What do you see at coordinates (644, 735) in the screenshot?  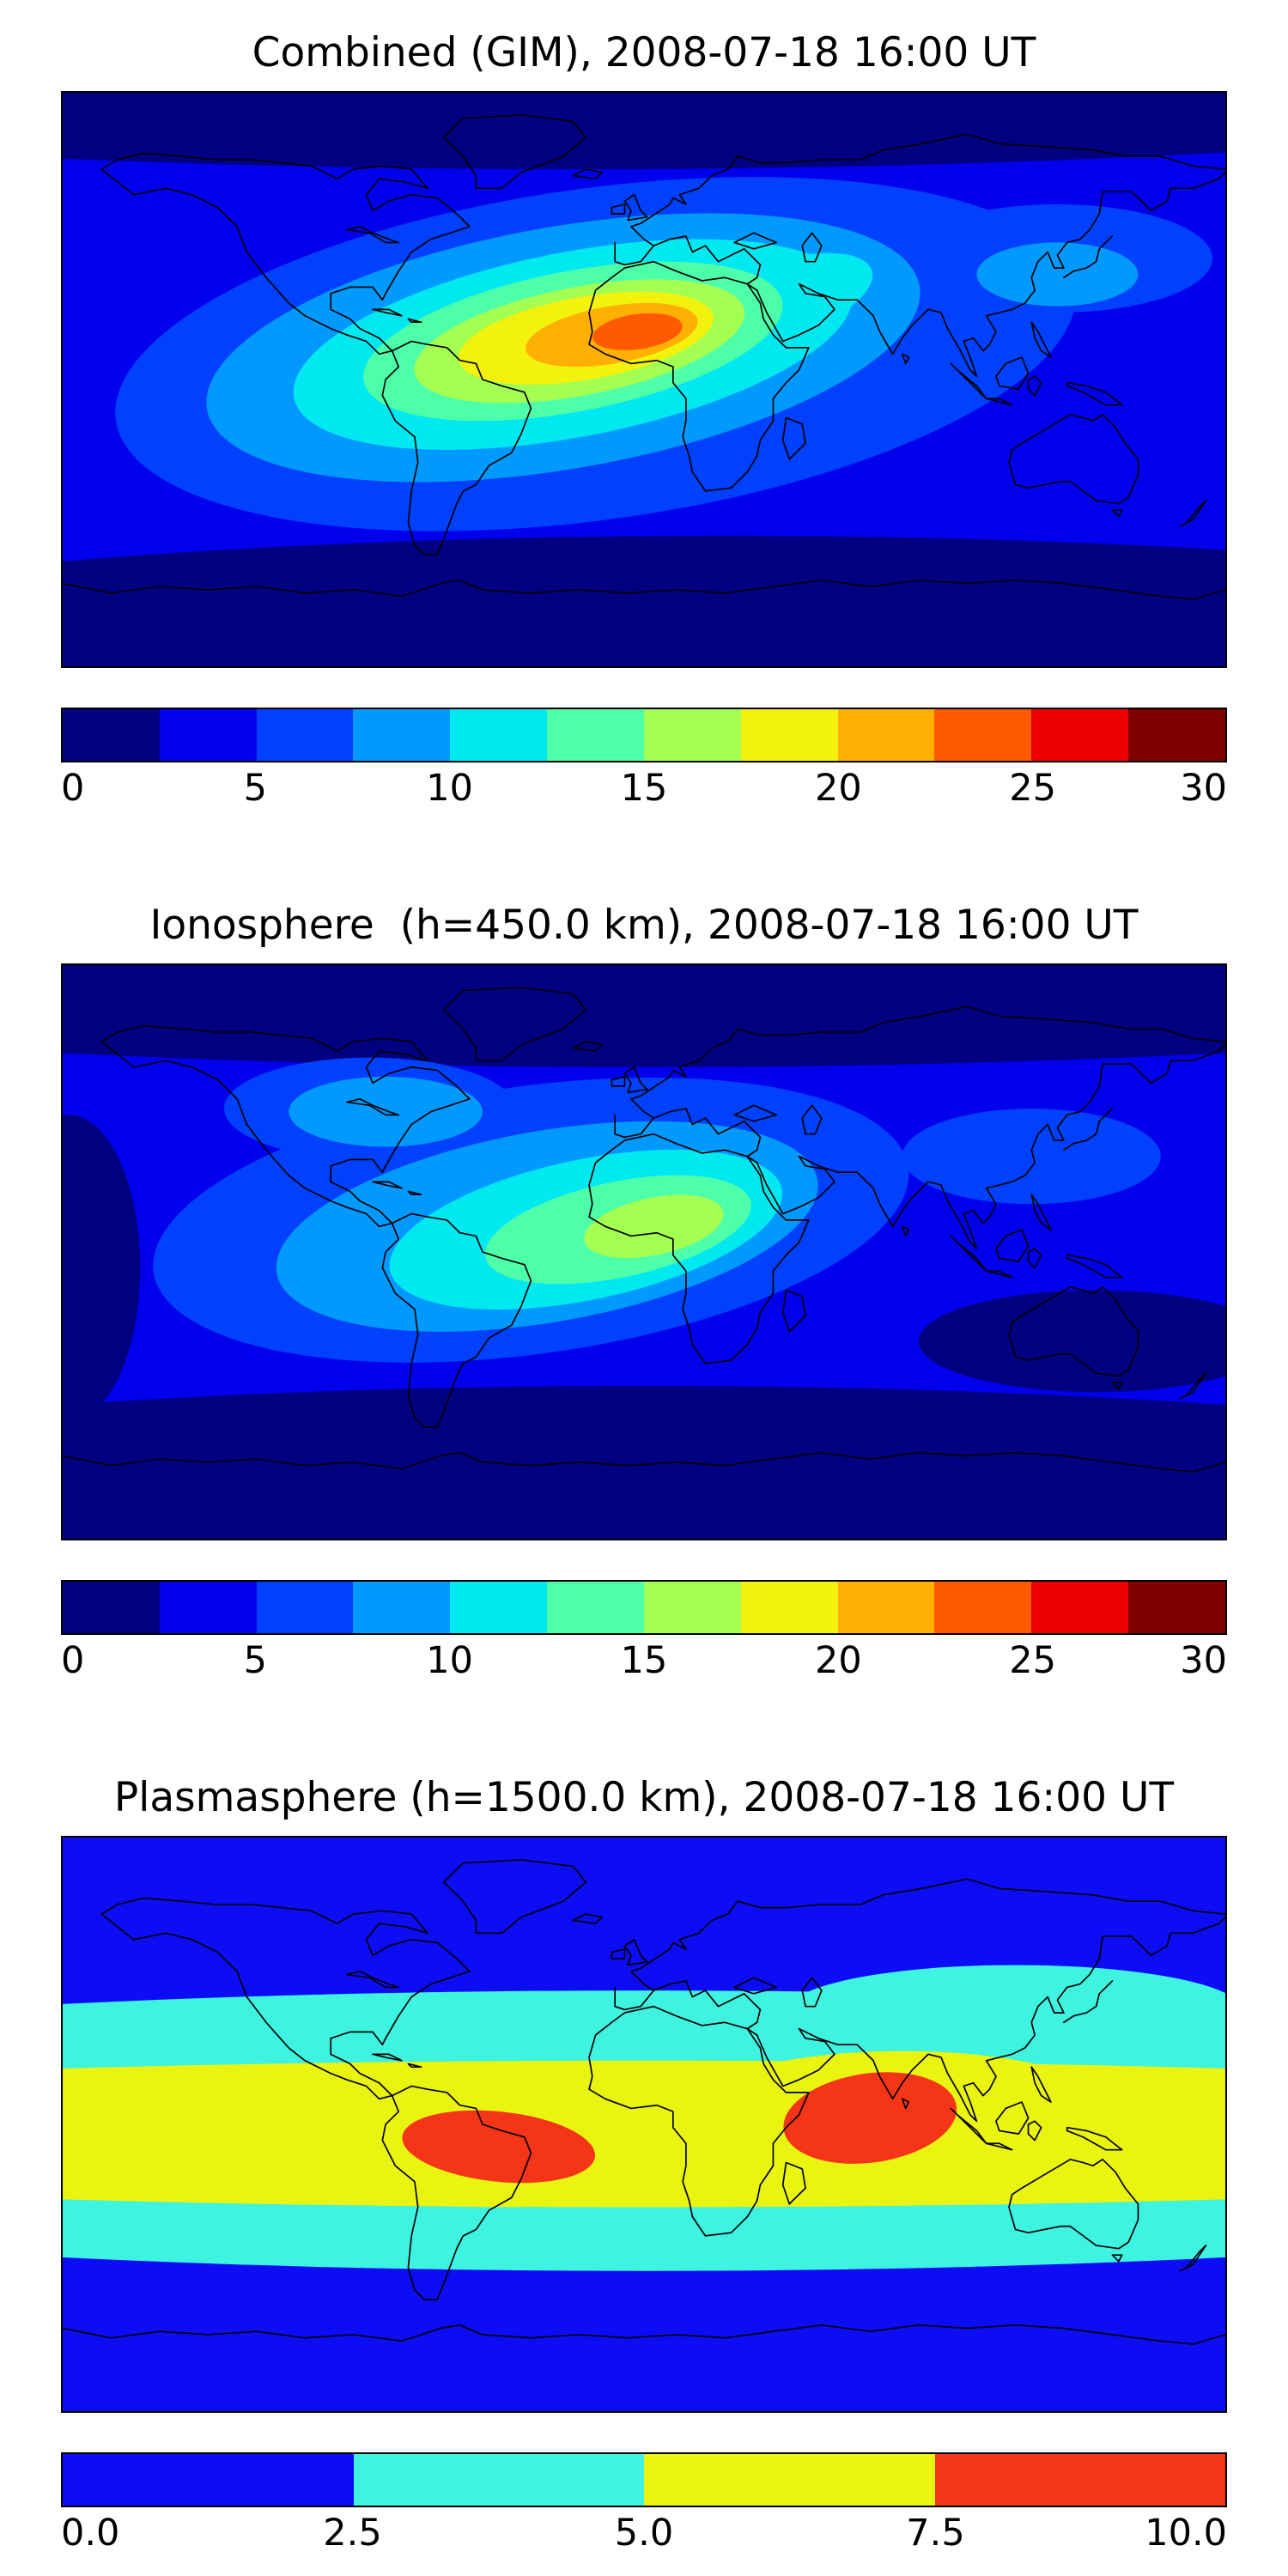 I see `colorbar-combined` at bounding box center [644, 735].